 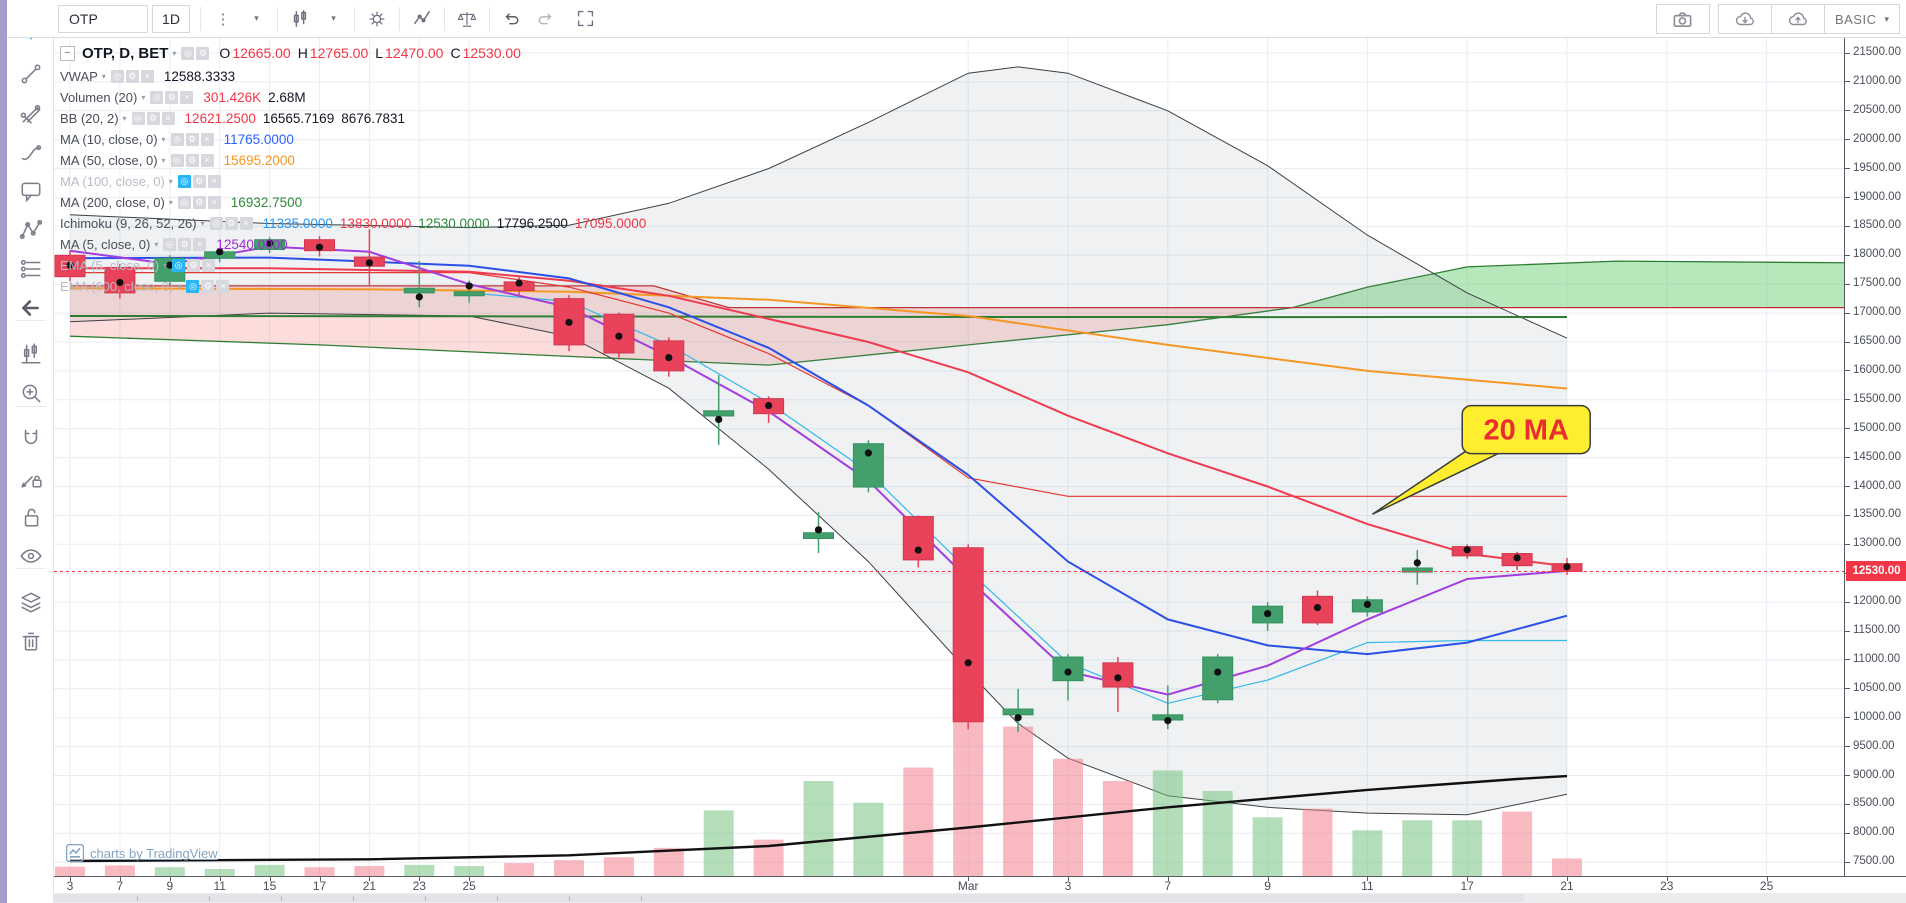 I want to click on tool-brush-icon, so click(x=31, y=152).